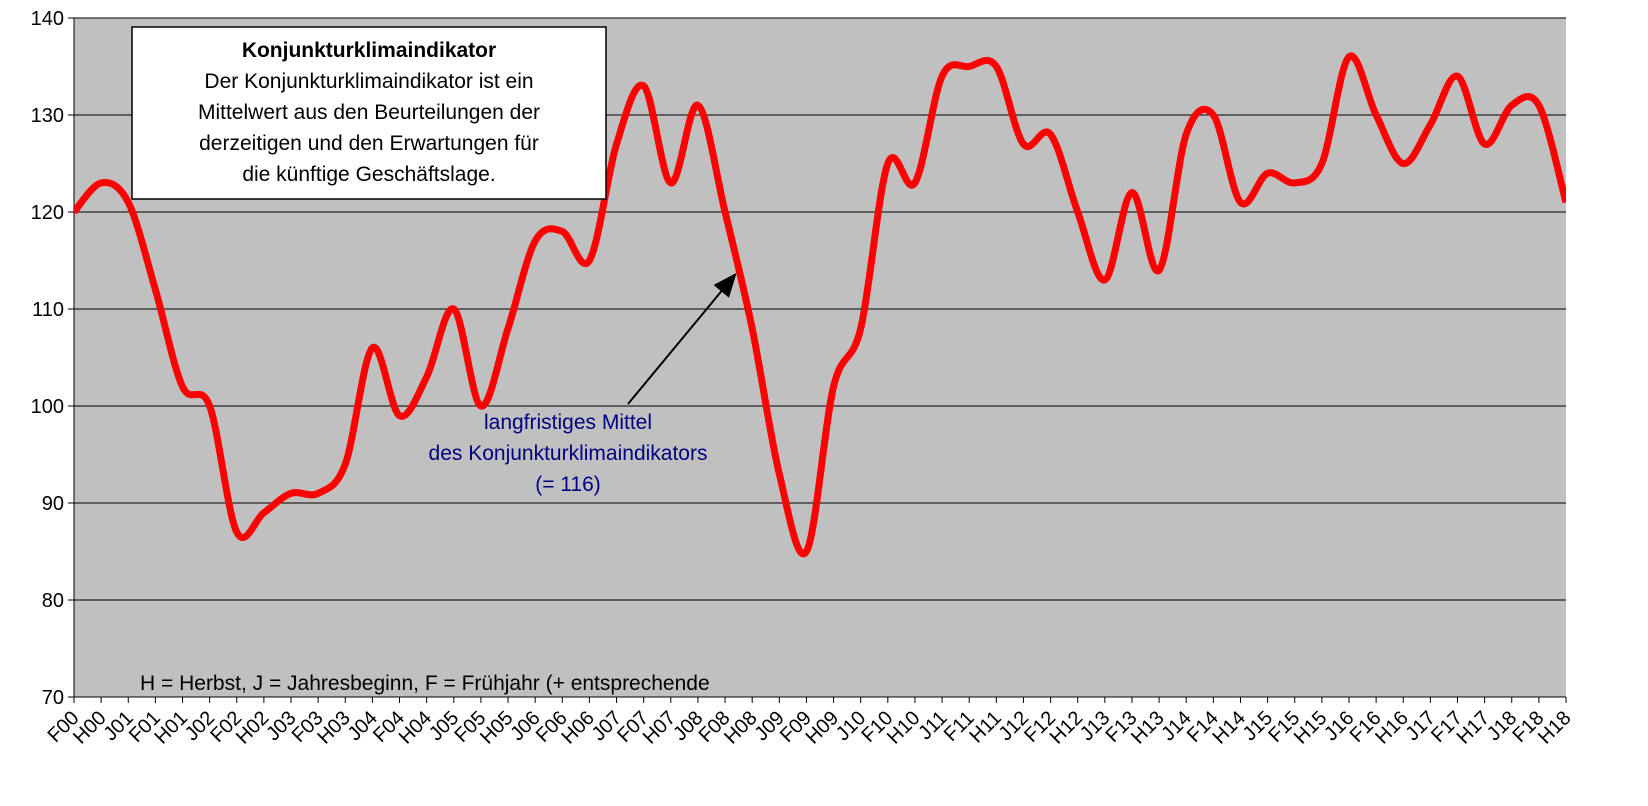  What do you see at coordinates (53, 504) in the screenshot?
I see `y-tick-label: 90` at bounding box center [53, 504].